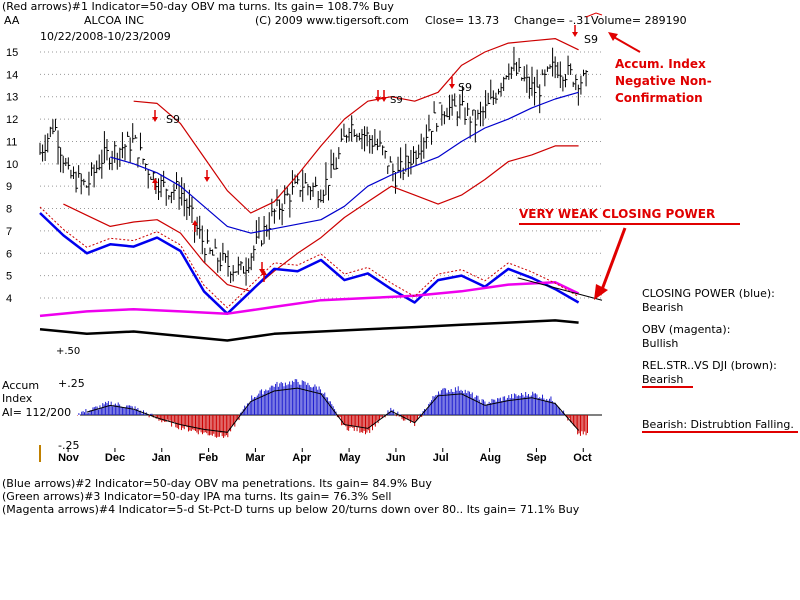  What do you see at coordinates (309, 330) in the screenshot?
I see `rel-strength-line` at bounding box center [309, 330].